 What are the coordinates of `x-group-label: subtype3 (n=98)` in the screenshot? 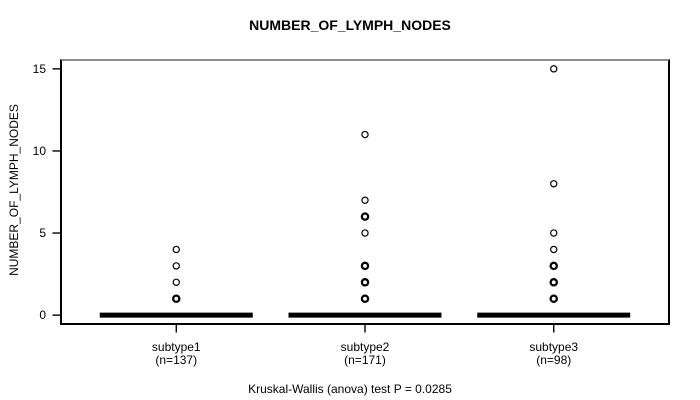 It's located at (554, 354).